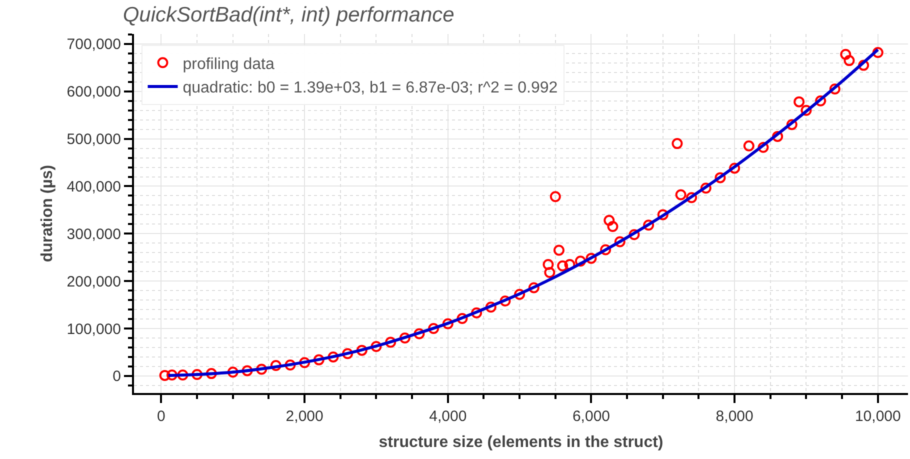  What do you see at coordinates (305, 416) in the screenshot?
I see `x-tick-label: 2,000` at bounding box center [305, 416].